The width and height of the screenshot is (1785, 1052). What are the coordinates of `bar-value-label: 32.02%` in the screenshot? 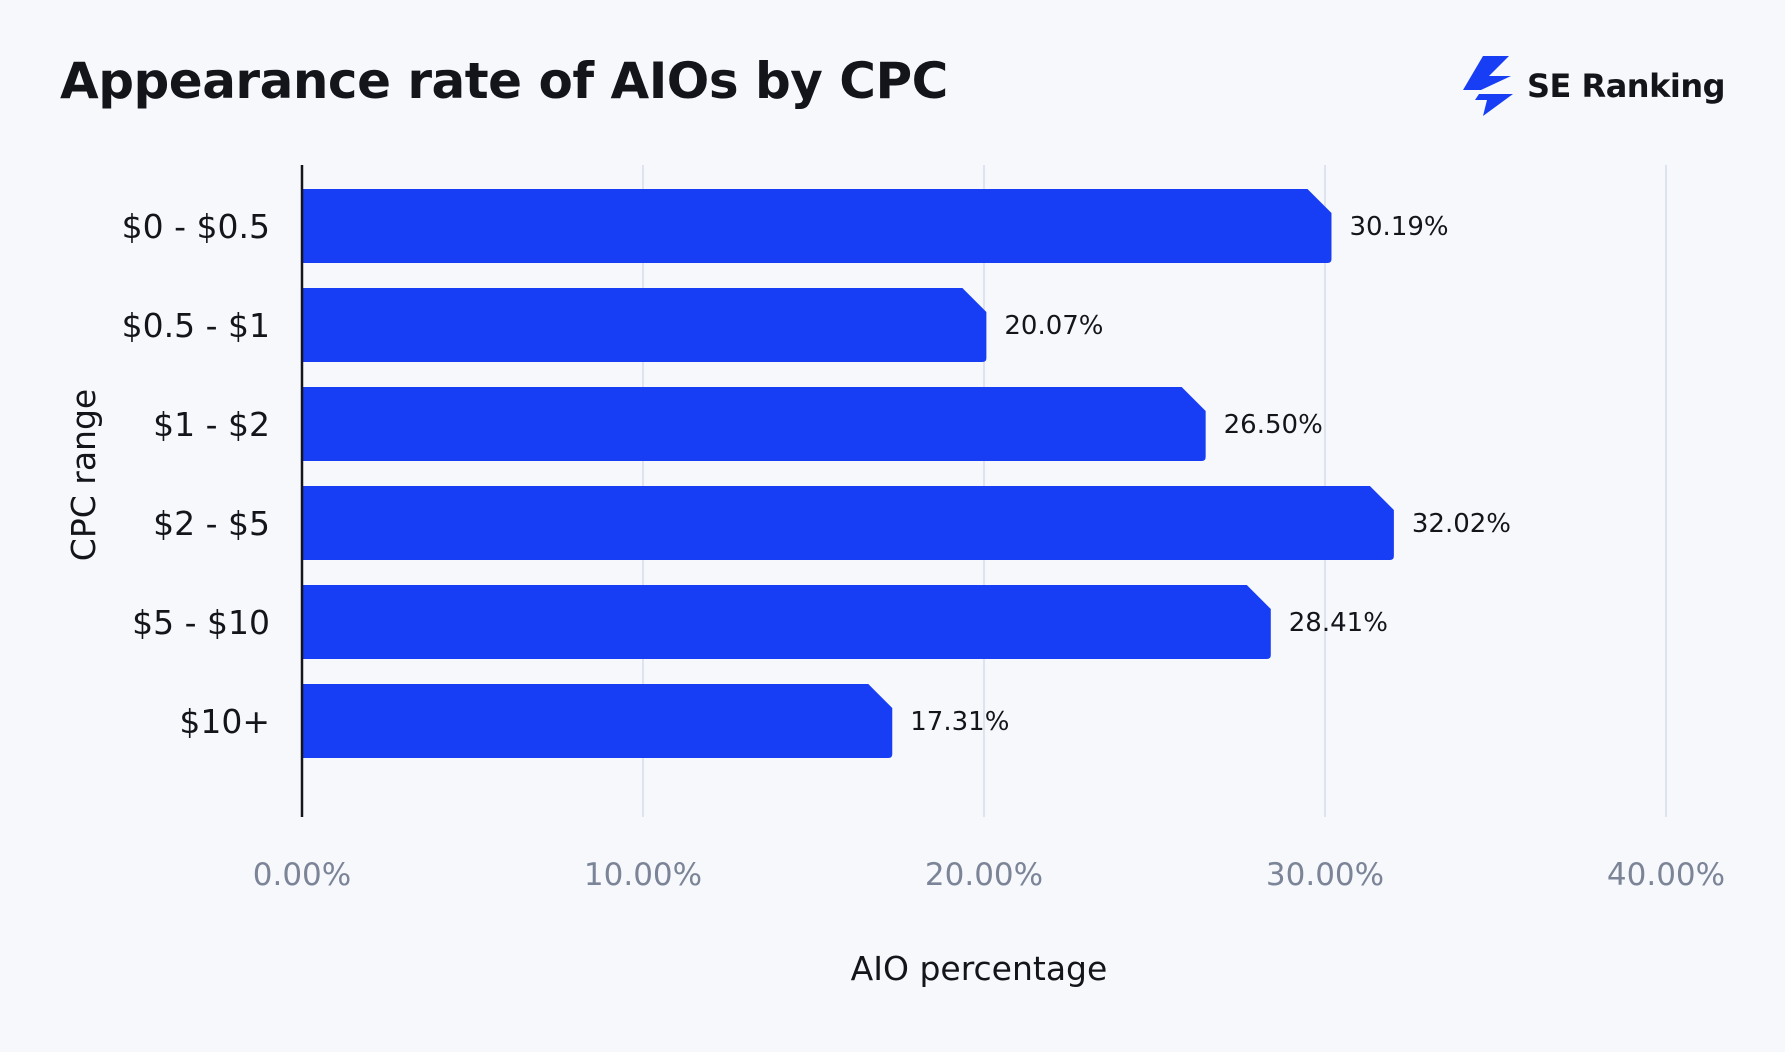 It's located at (1461, 524).